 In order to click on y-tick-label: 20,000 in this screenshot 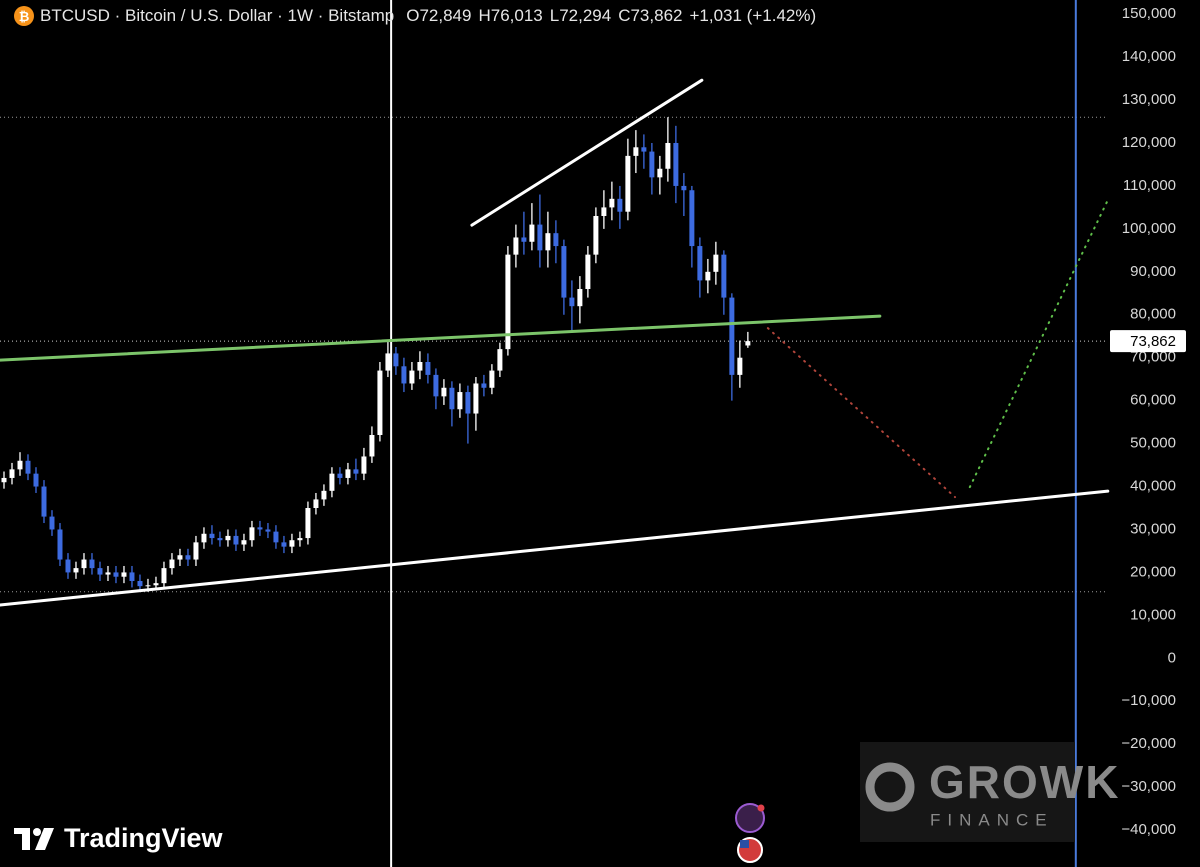, I will do `click(1153, 571)`.